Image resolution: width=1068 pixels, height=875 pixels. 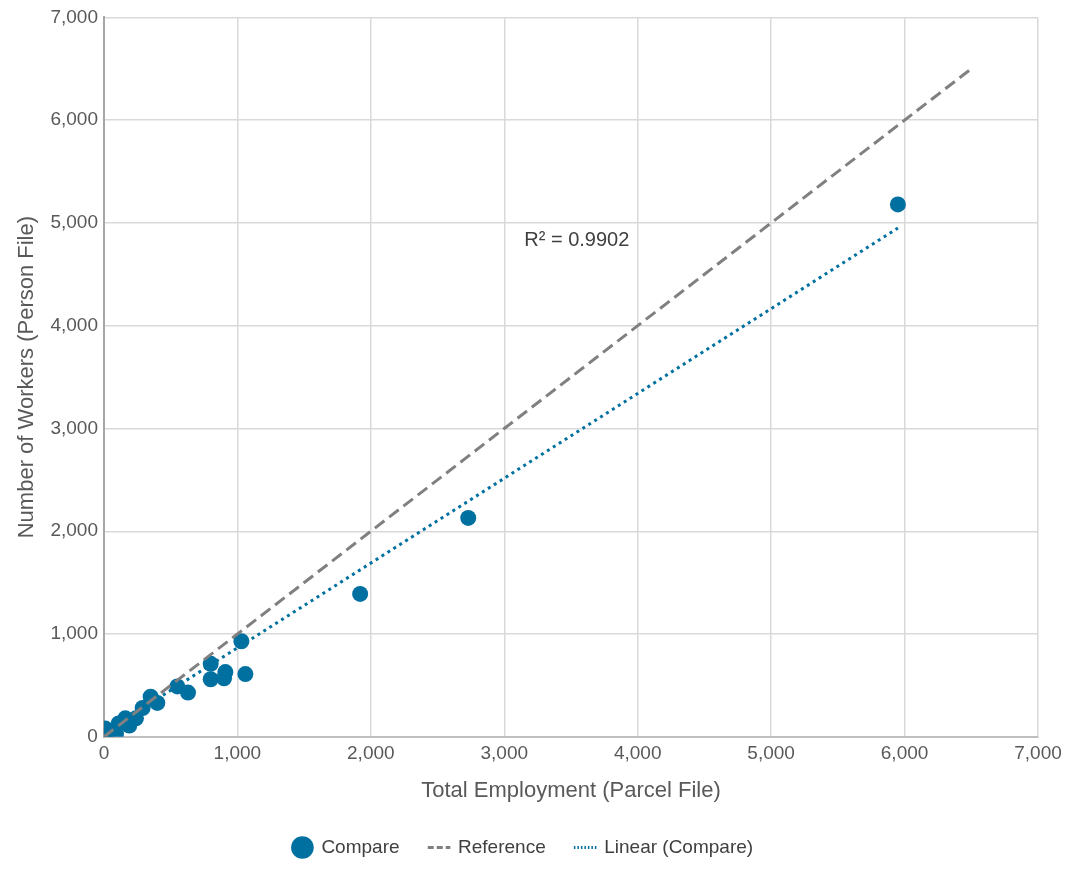 I want to click on y-tick-label: 7,000, so click(x=74, y=16).